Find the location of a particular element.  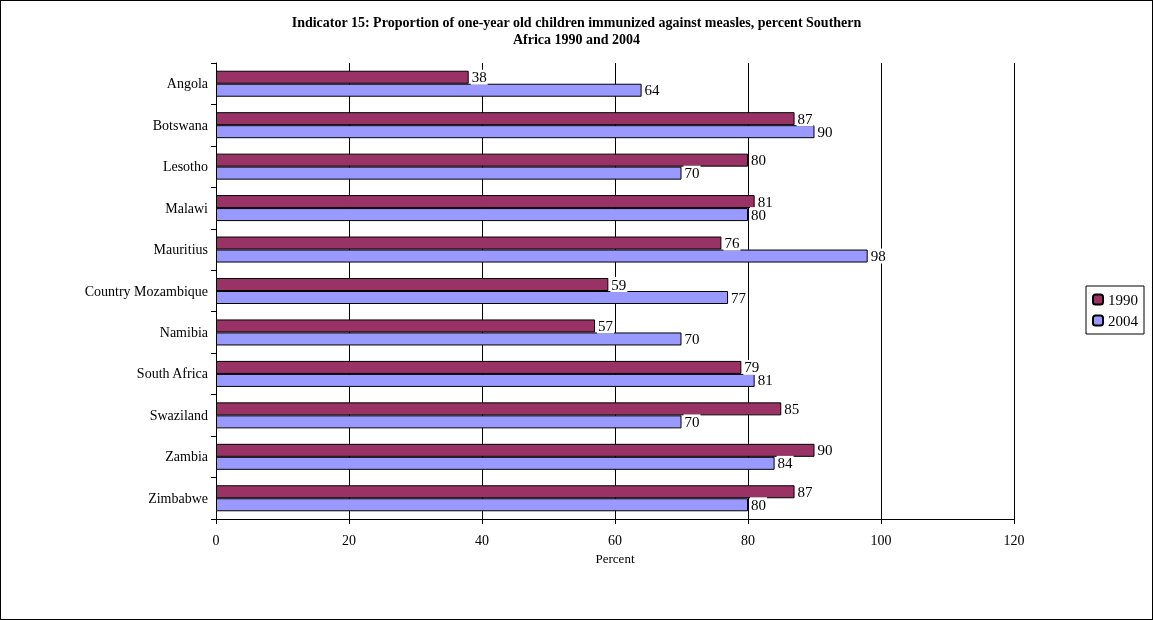

data-label: 38 is located at coordinates (479, 77).